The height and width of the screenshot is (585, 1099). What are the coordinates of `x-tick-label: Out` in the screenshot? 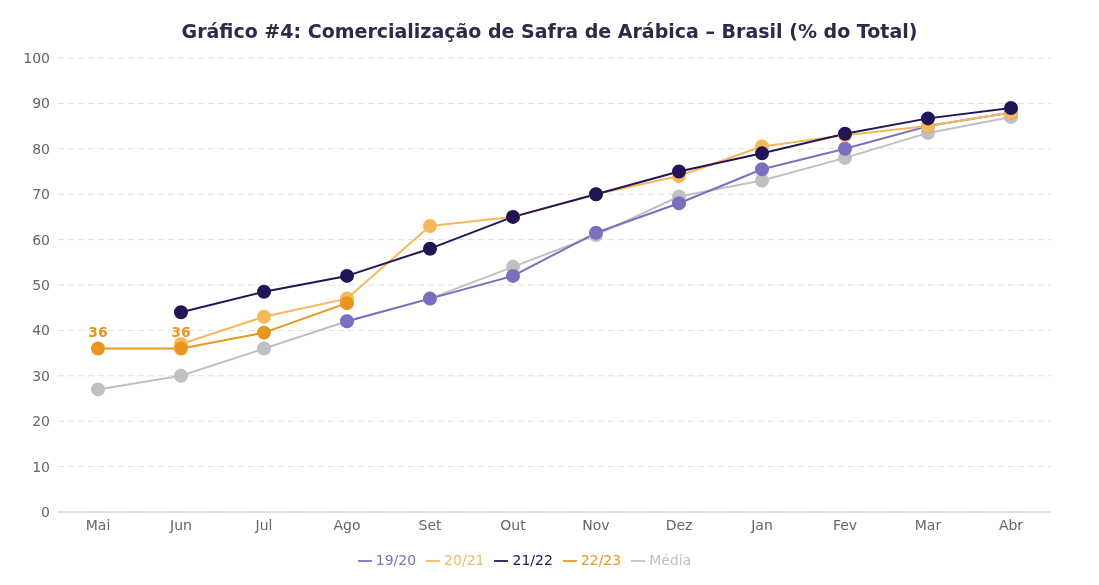 It's located at (513, 524).